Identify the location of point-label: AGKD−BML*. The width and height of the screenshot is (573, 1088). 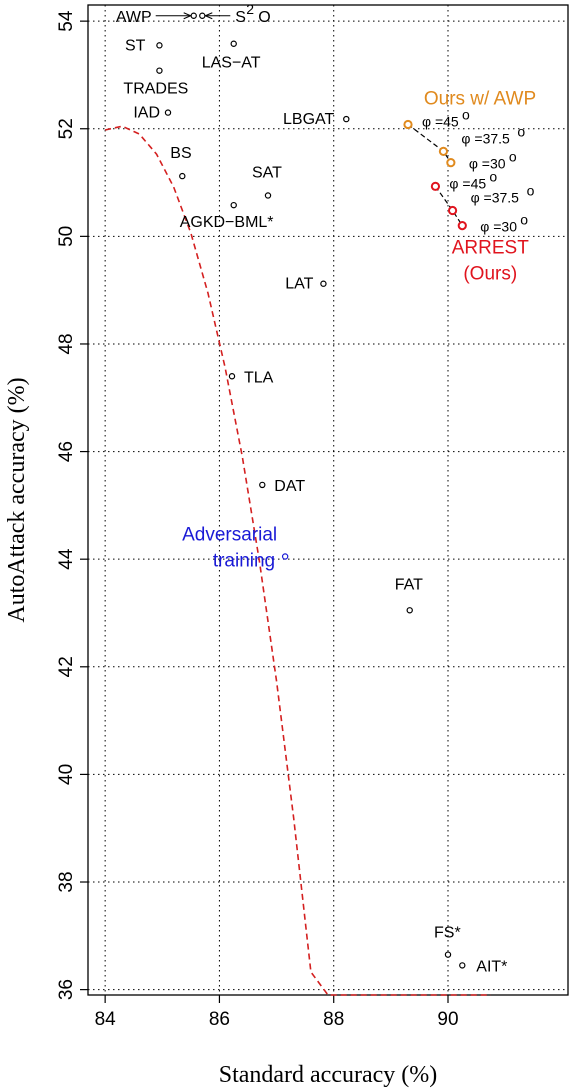
(227, 222).